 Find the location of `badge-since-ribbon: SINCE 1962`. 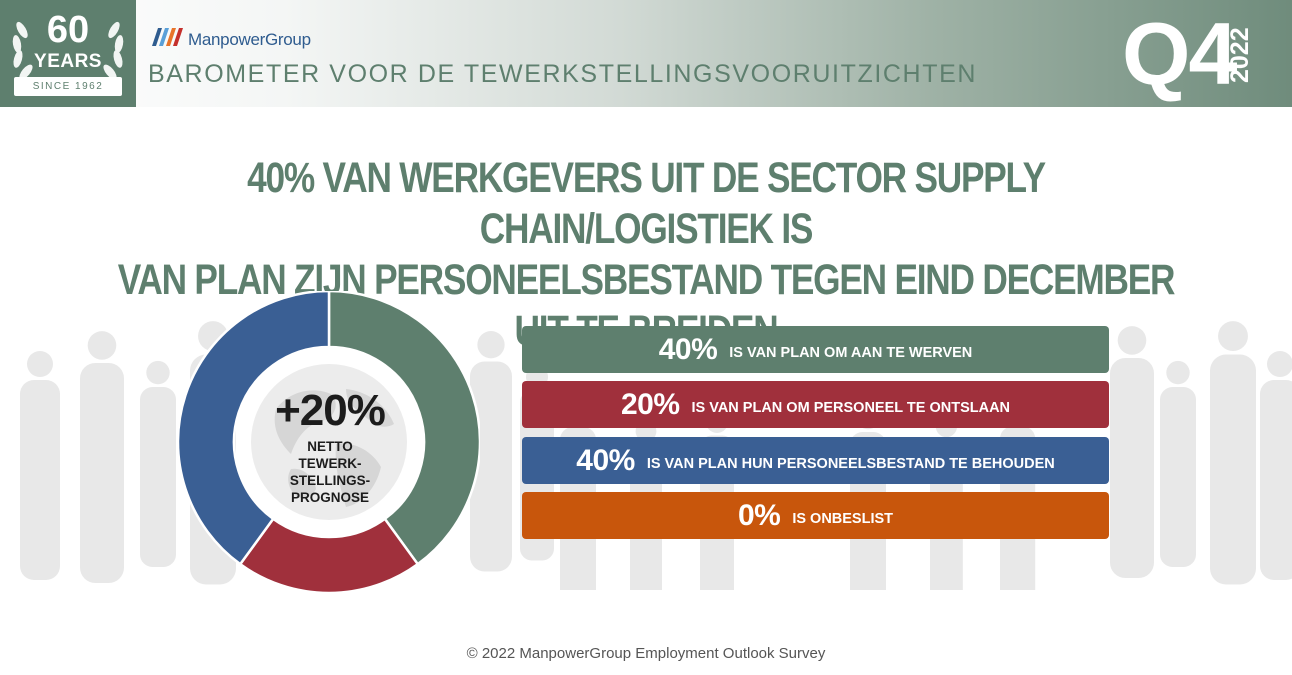

badge-since-ribbon: SINCE 1962 is located at coordinates (68, 86).